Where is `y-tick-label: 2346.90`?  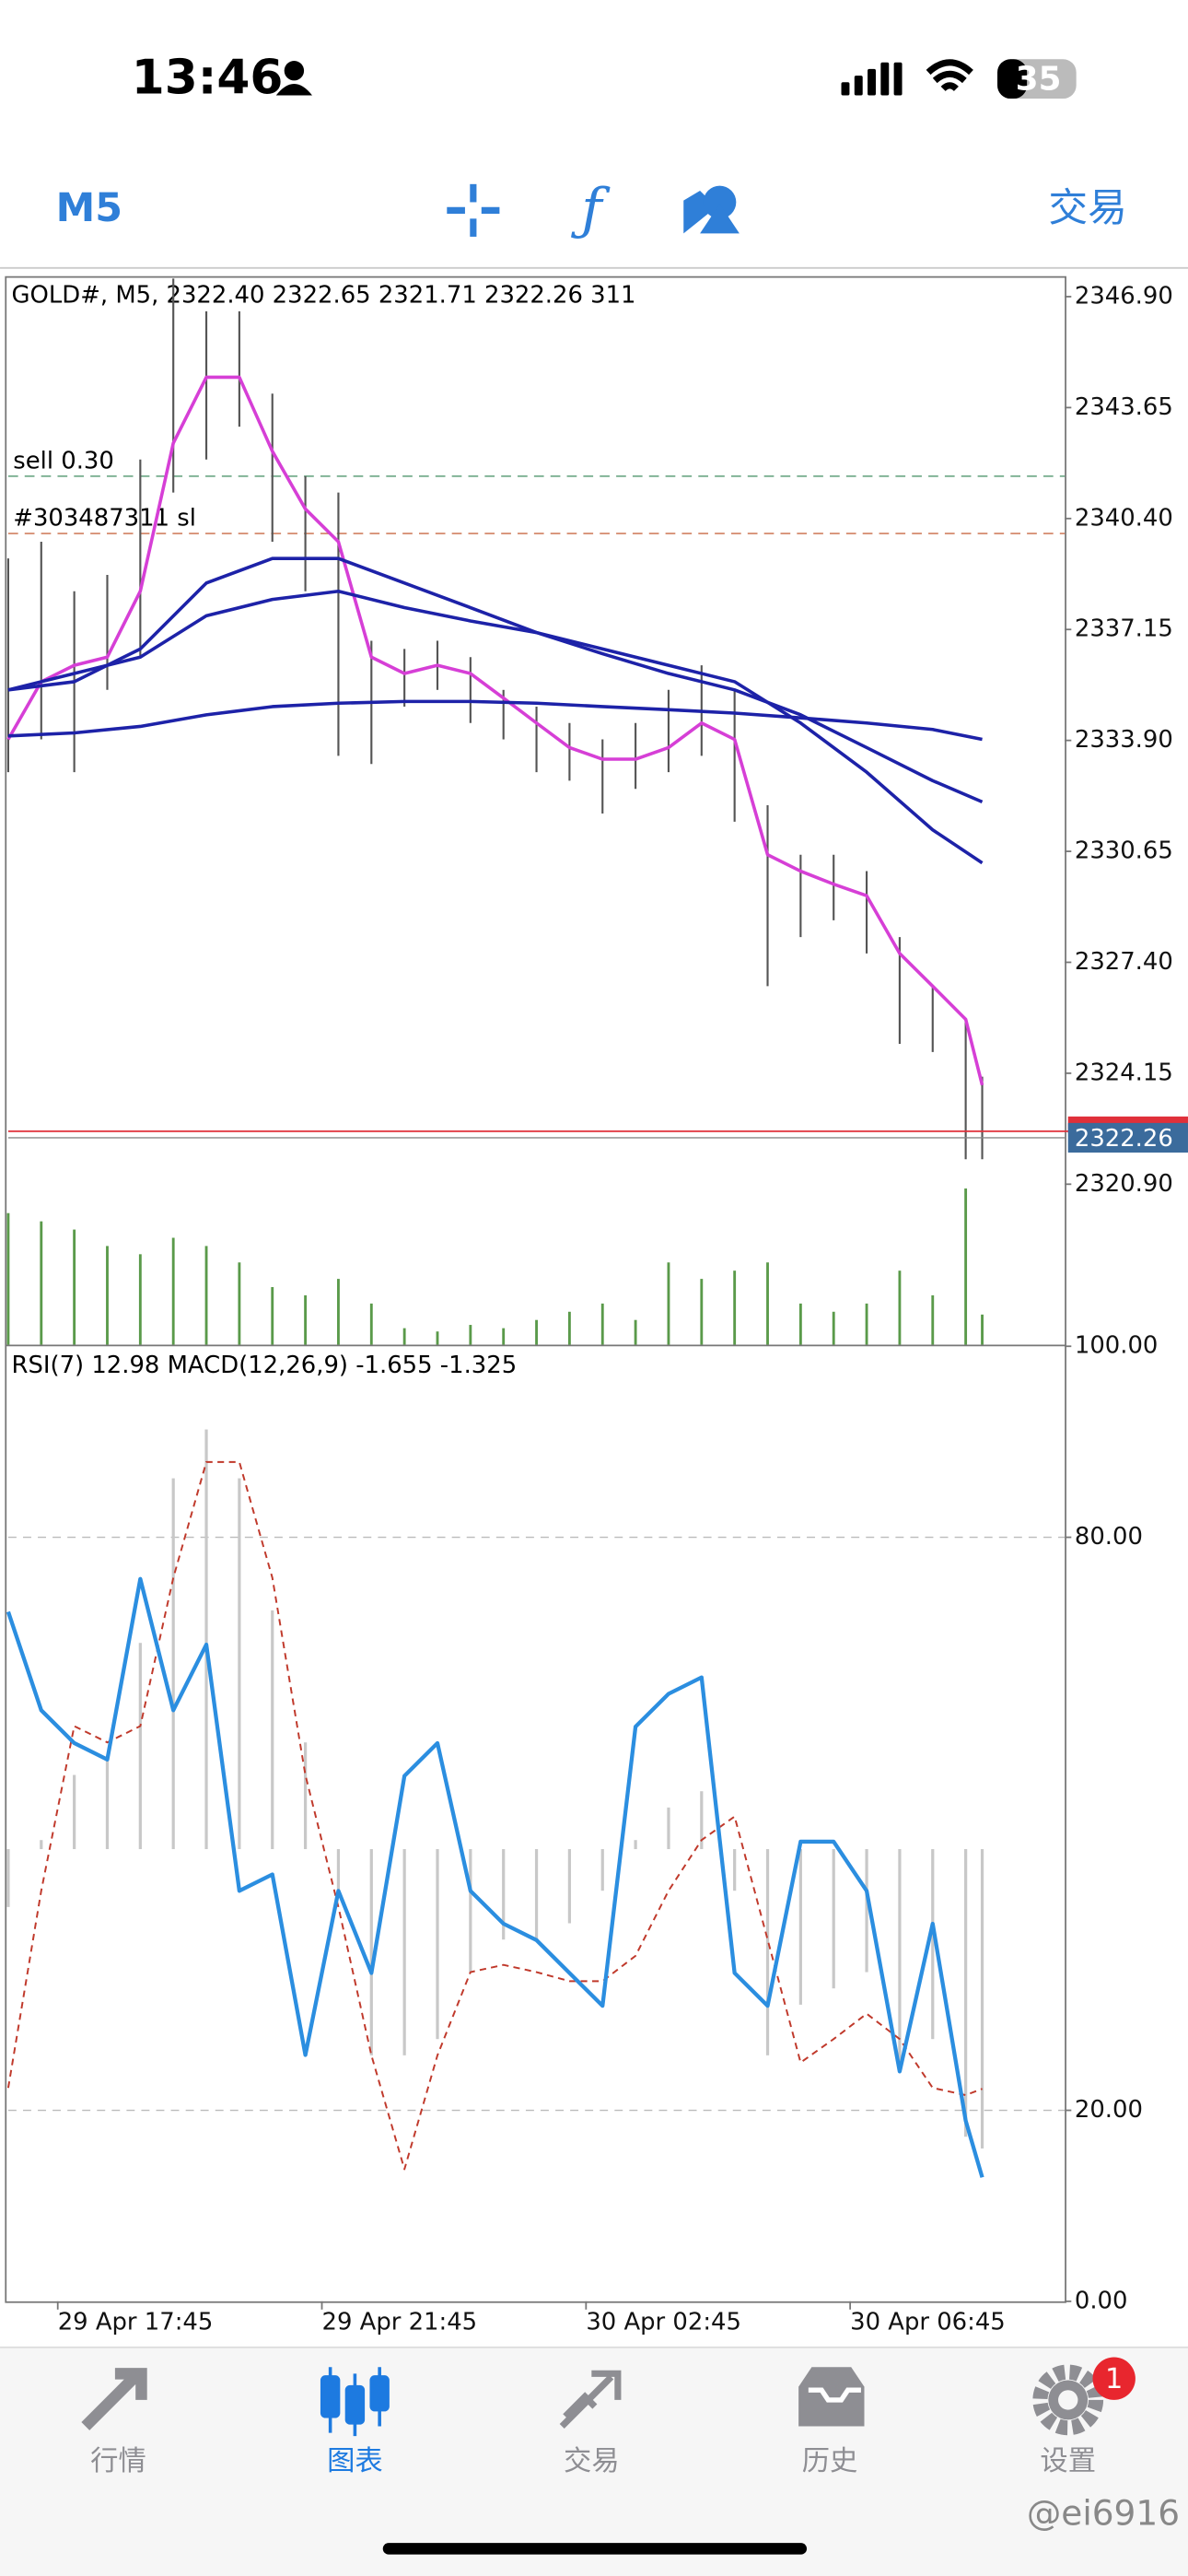 y-tick-label: 2346.90 is located at coordinates (1124, 296).